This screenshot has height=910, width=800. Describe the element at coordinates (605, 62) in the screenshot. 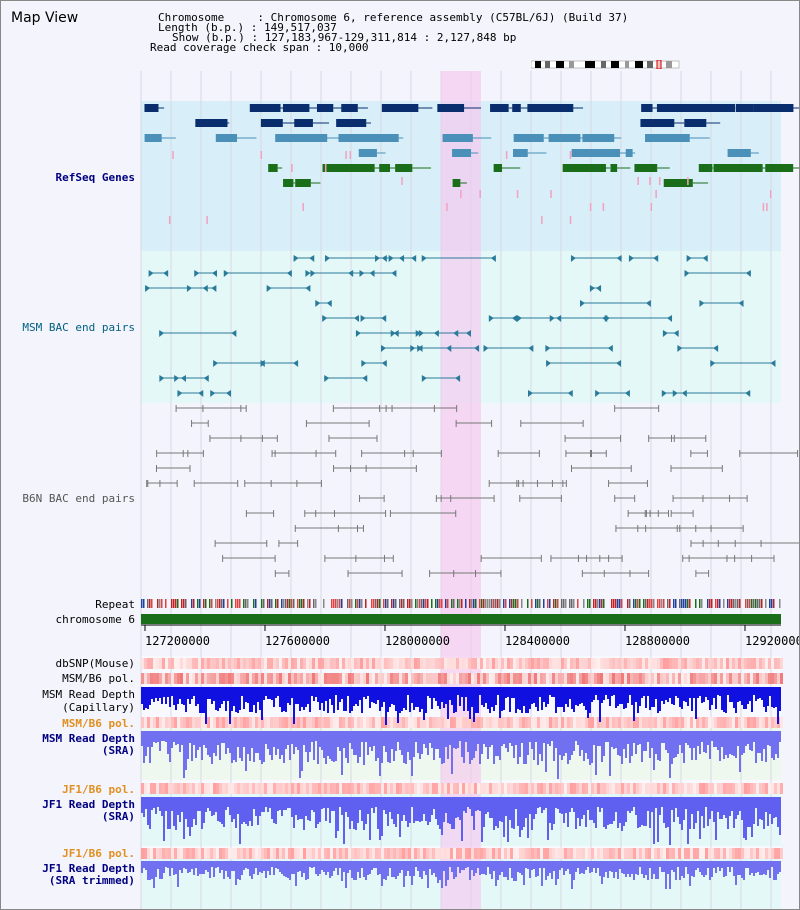

I see `chromosome-ideogram` at that location.